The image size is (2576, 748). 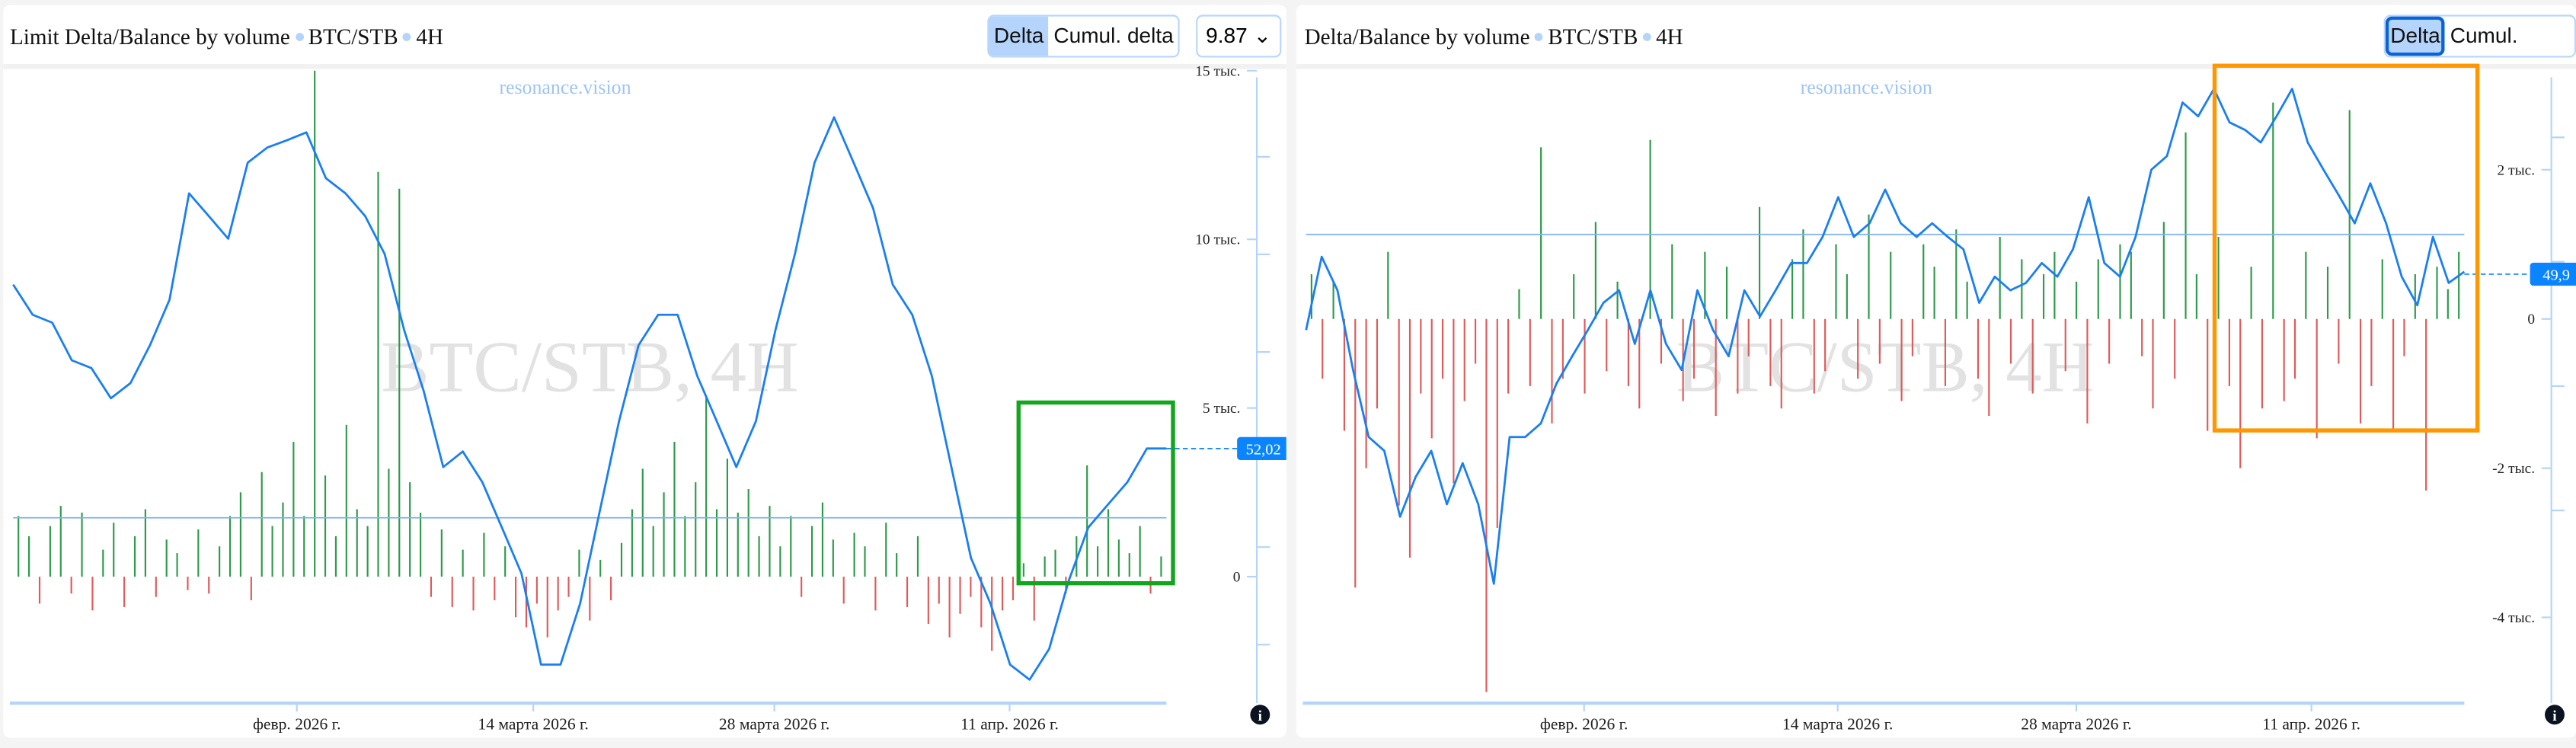 I want to click on bar-axis-label: 15 тыс., so click(x=1218, y=71).